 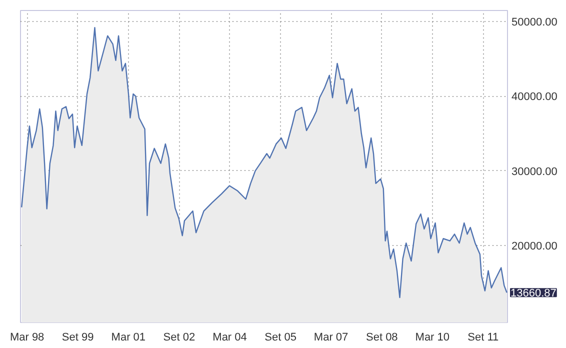 I want to click on x-tick-label: Mar 07, so click(x=331, y=338).